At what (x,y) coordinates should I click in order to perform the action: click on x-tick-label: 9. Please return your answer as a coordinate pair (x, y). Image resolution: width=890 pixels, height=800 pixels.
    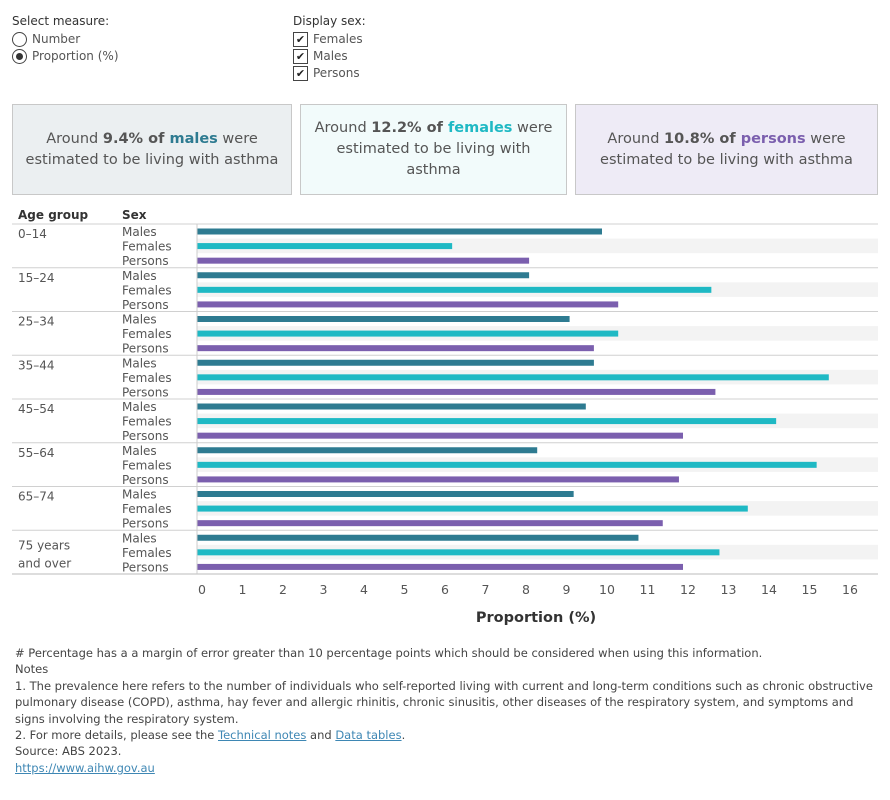
    Looking at the image, I should click on (567, 589).